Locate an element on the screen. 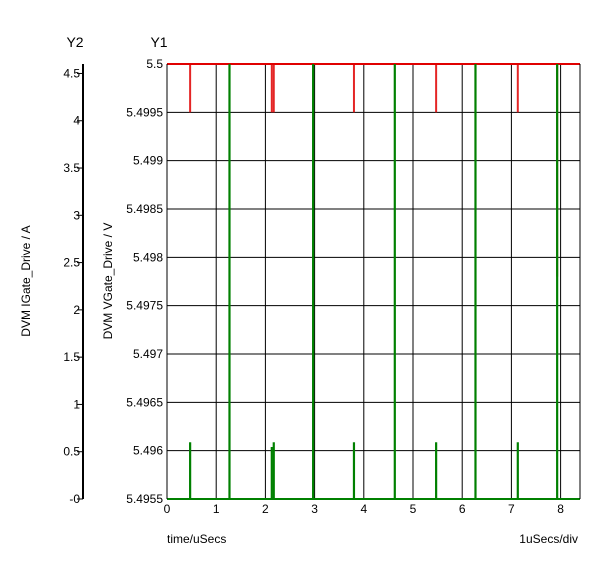 Image resolution: width=600 pixels, height=563 pixels. x-tick-label: 8 is located at coordinates (560, 509).